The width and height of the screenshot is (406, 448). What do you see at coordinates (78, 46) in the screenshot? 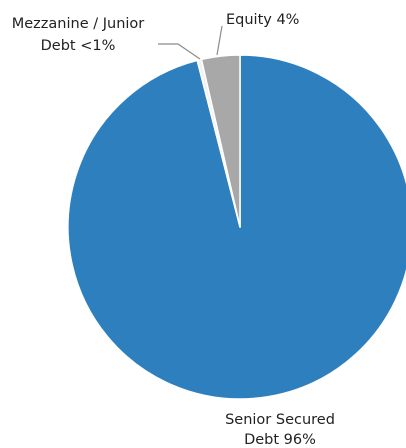
I see `slice-label-mezzanine-line2: Debt <1%` at bounding box center [78, 46].